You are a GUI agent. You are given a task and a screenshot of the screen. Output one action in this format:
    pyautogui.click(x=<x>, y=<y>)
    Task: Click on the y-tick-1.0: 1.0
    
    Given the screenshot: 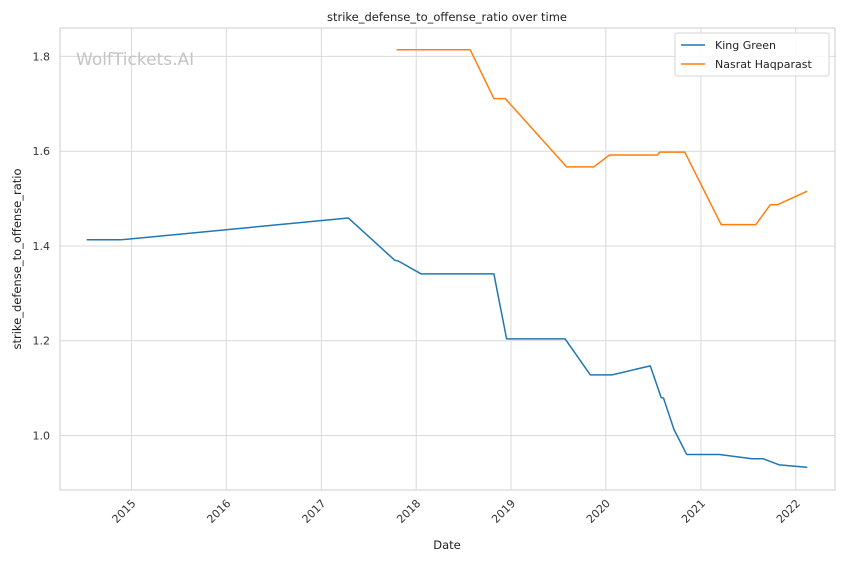 What is the action you would take?
    pyautogui.click(x=42, y=436)
    